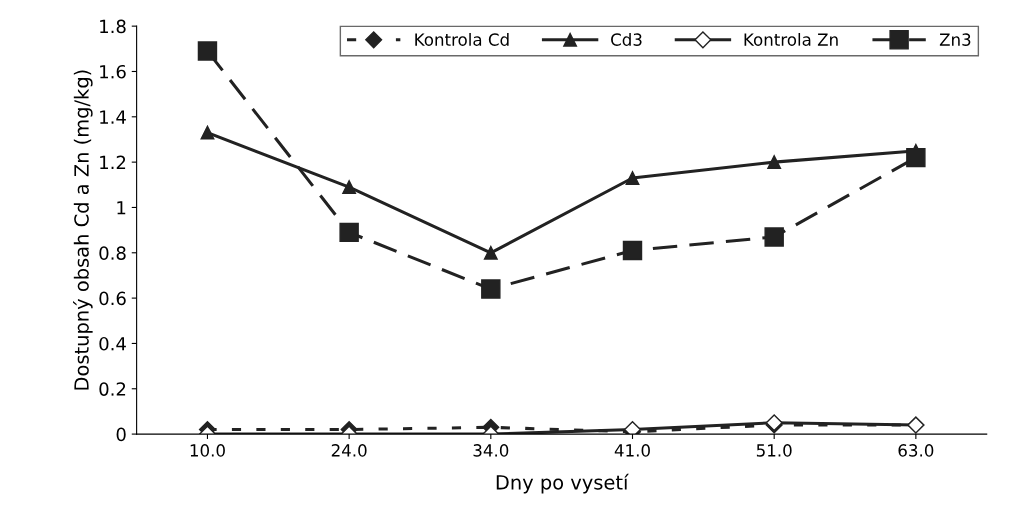 The image size is (1012, 523). I want to click on y-tick-label: 0, so click(121, 434).